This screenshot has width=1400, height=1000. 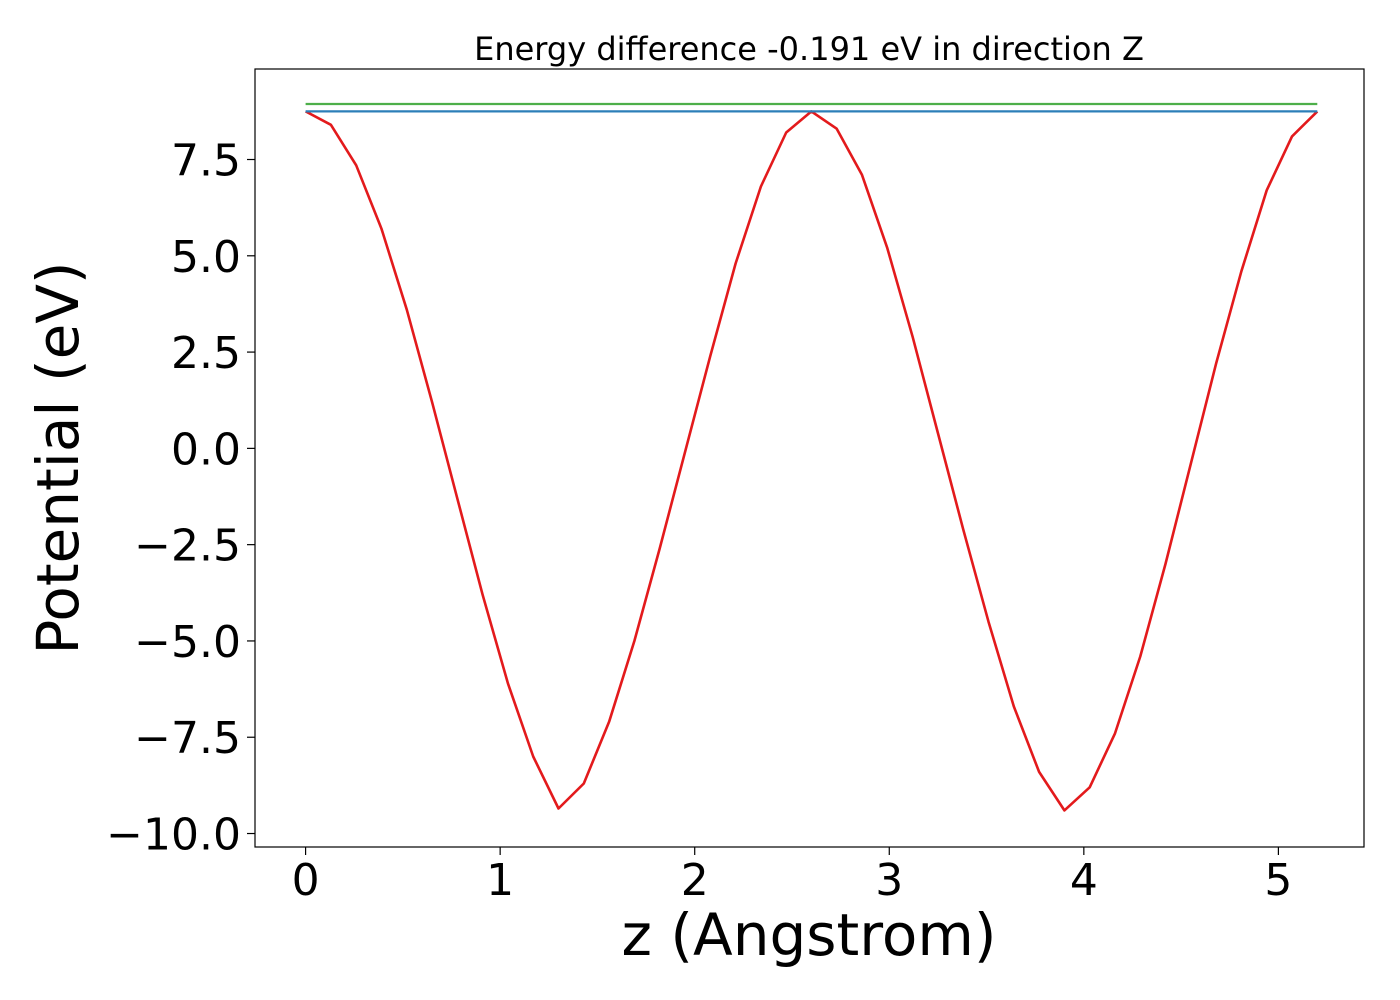 What do you see at coordinates (500, 880) in the screenshot?
I see `x-tick-label: 1` at bounding box center [500, 880].